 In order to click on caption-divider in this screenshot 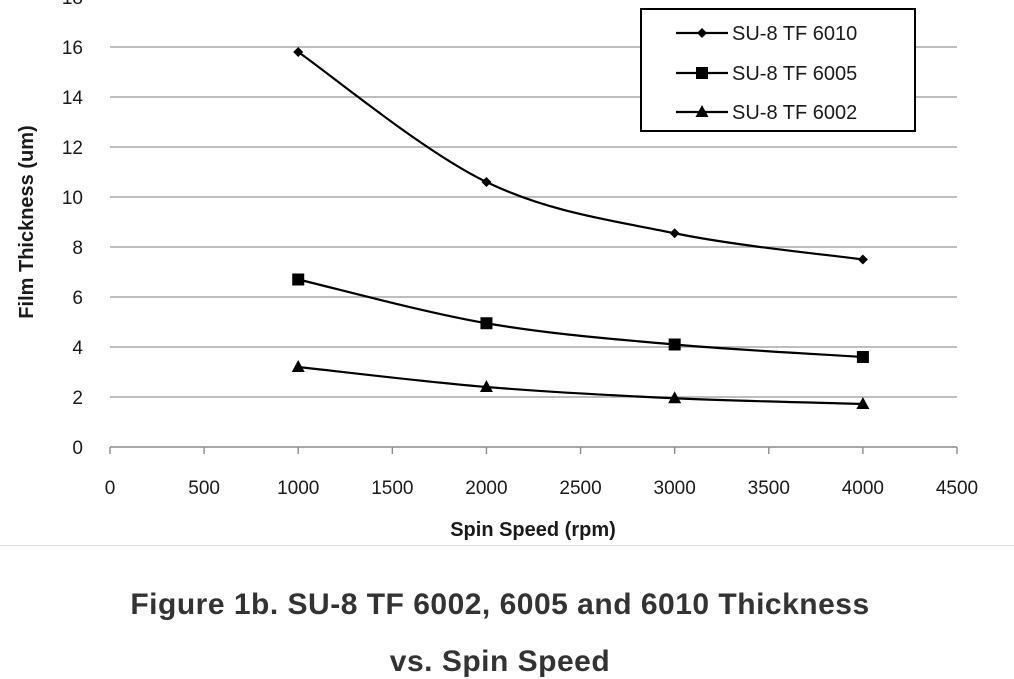, I will do `click(507, 545)`.